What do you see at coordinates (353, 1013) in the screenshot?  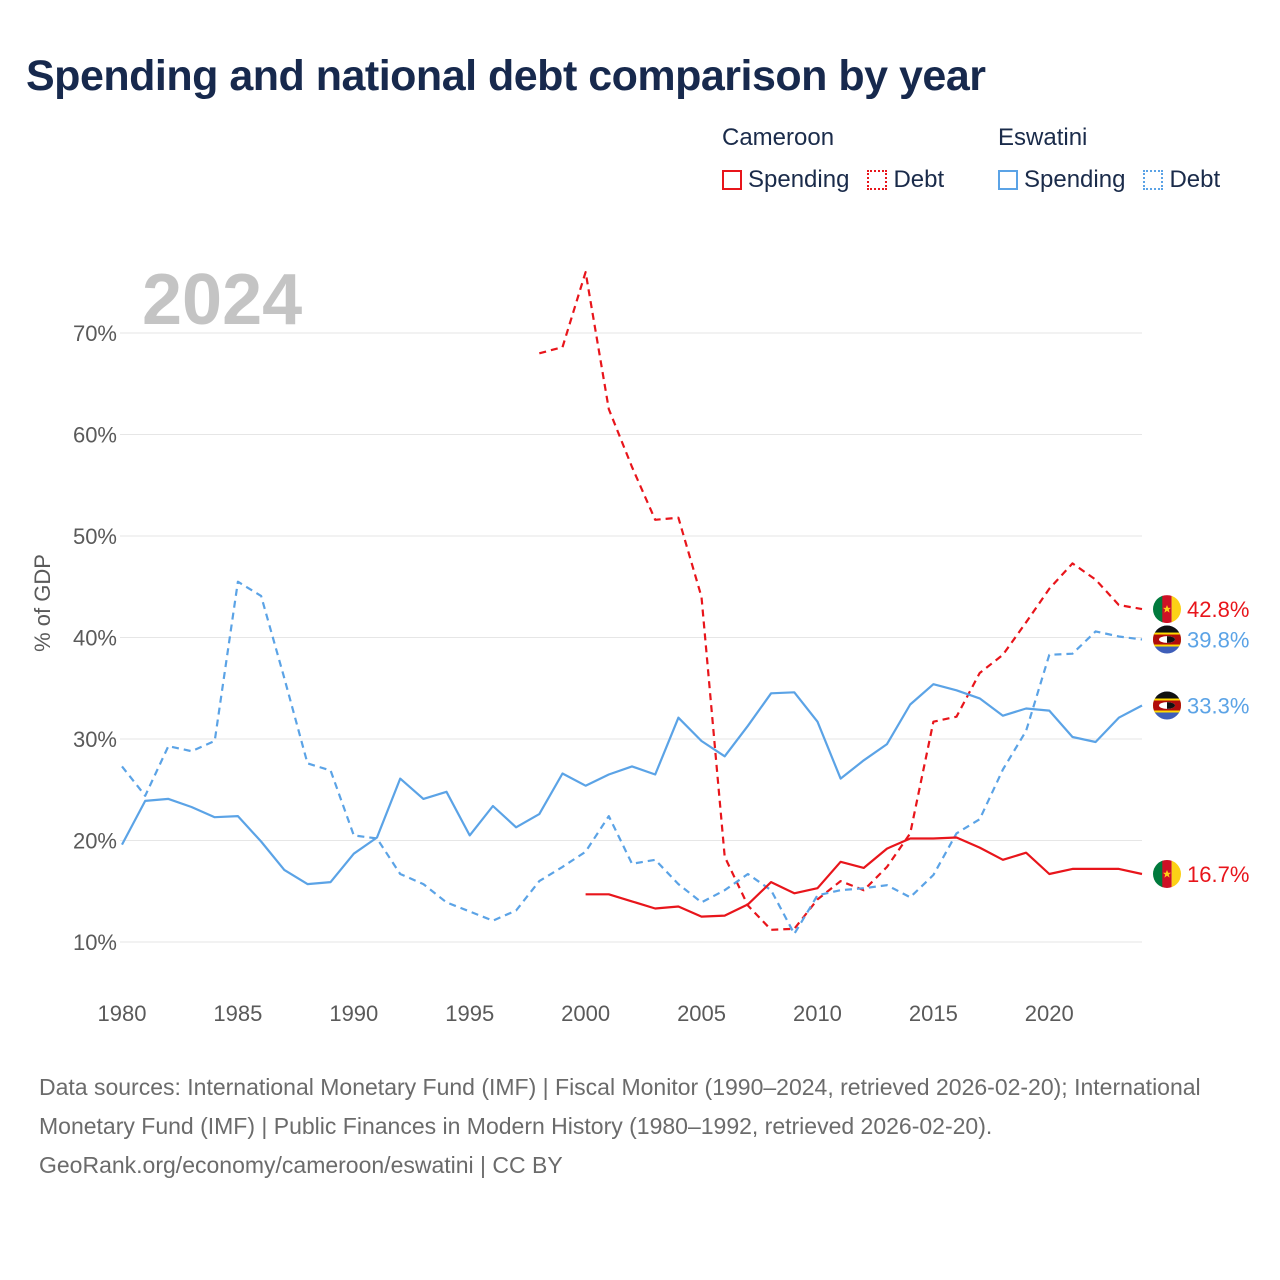 I see `x-tick-label: 1990` at bounding box center [353, 1013].